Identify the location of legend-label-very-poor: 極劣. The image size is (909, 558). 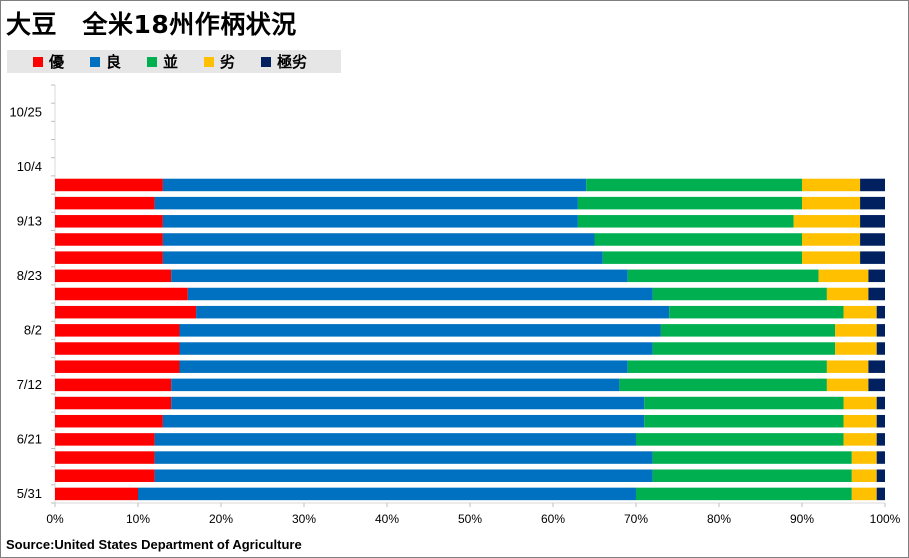
(292, 62).